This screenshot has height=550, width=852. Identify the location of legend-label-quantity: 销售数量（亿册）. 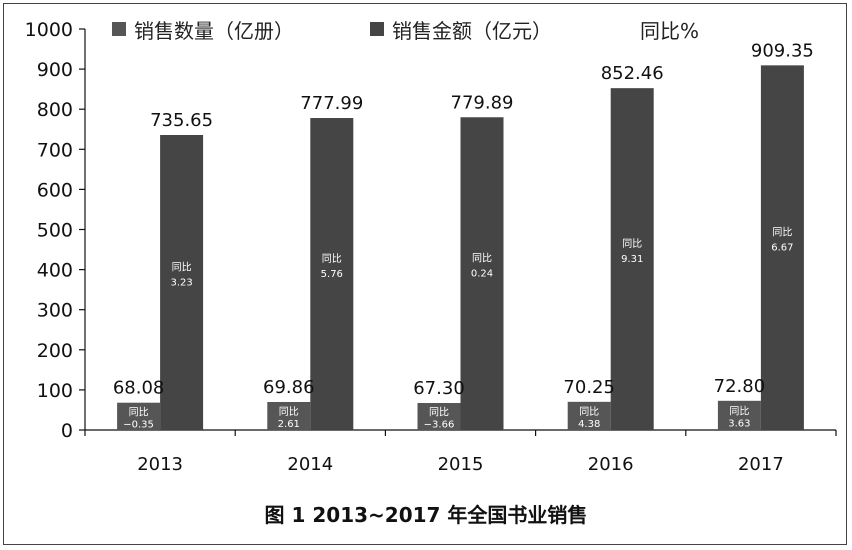
(214, 31).